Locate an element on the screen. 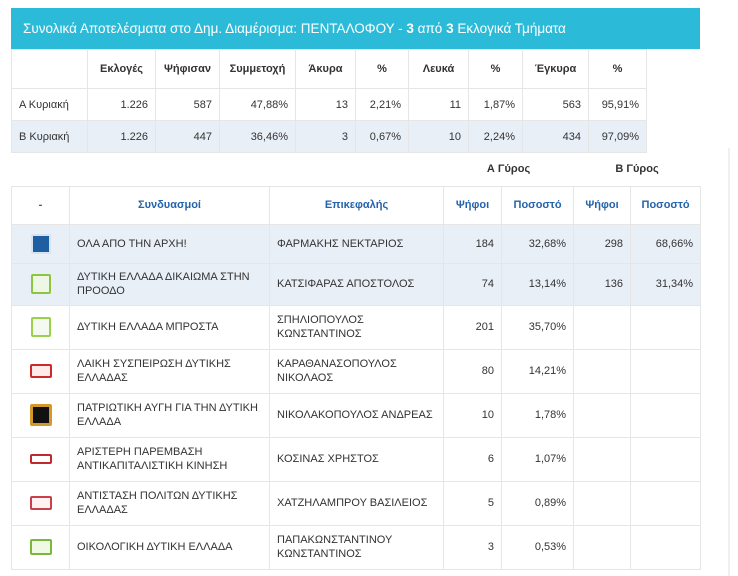 The width and height of the screenshot is (738, 576). pct-round-a: 0,53% is located at coordinates (538, 547).